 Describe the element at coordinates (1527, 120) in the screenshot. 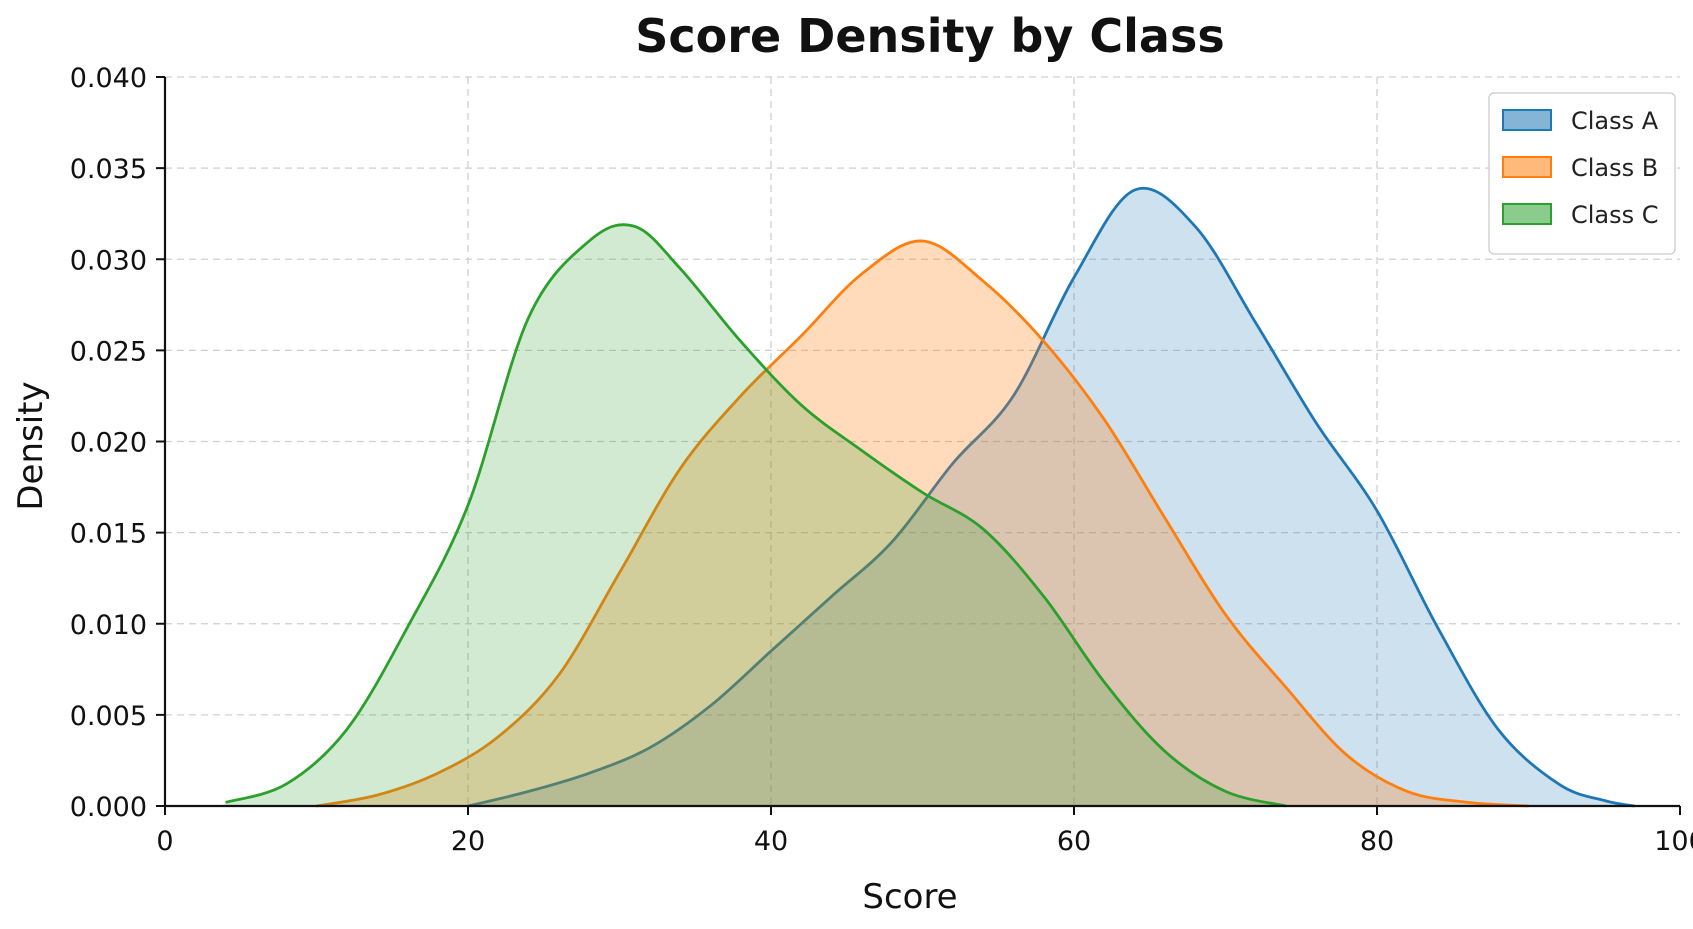

I see `class-a-legend-swatch` at that location.